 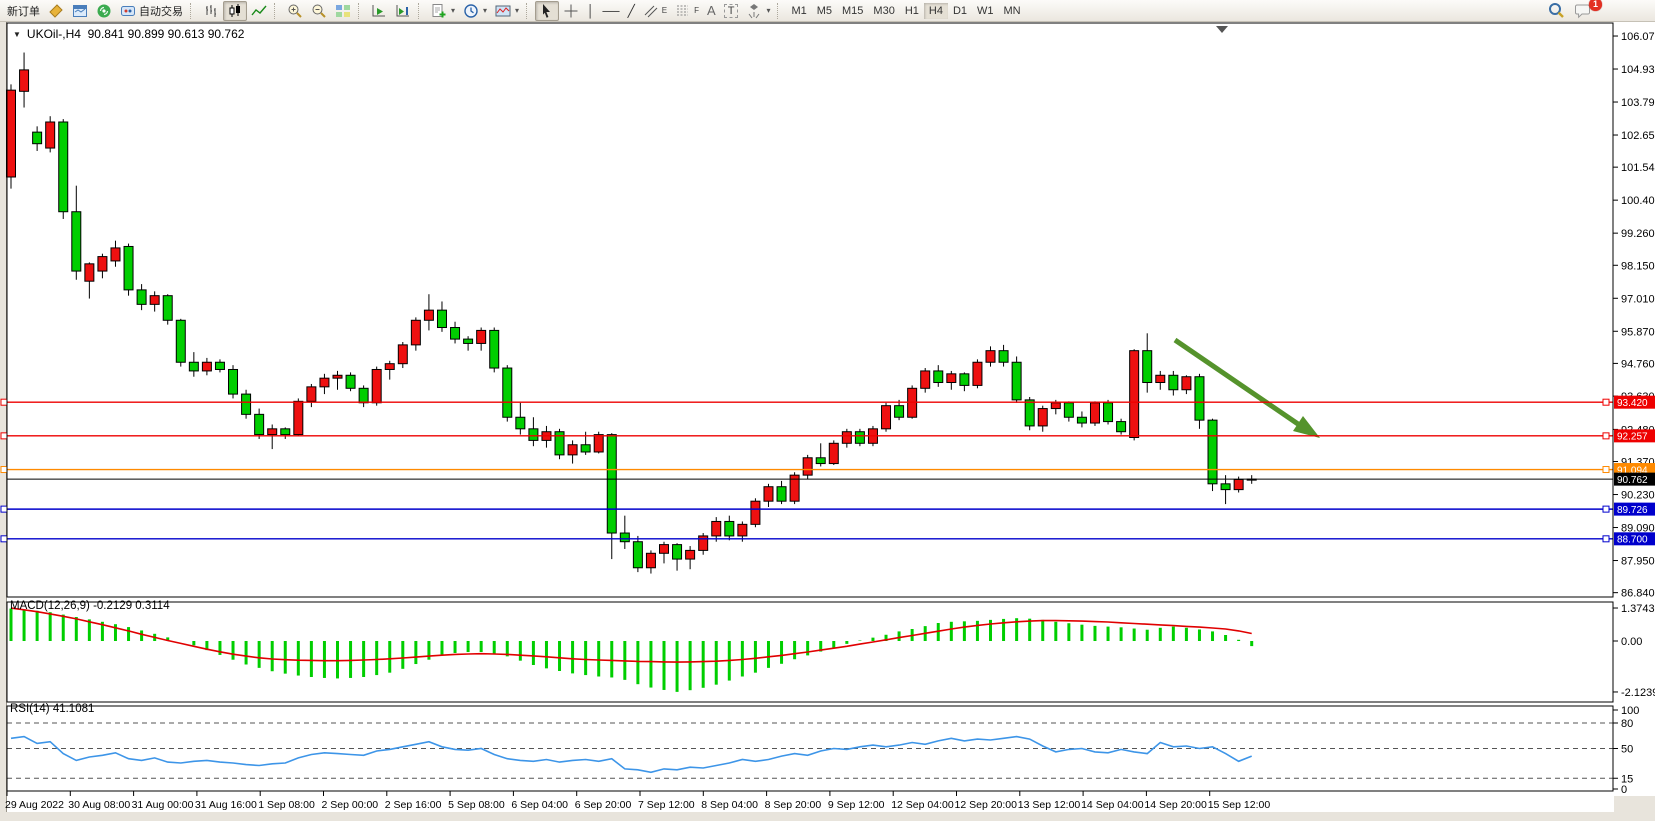 I want to click on svg-text: 13 Sep 12:00, so click(x=1049, y=805).